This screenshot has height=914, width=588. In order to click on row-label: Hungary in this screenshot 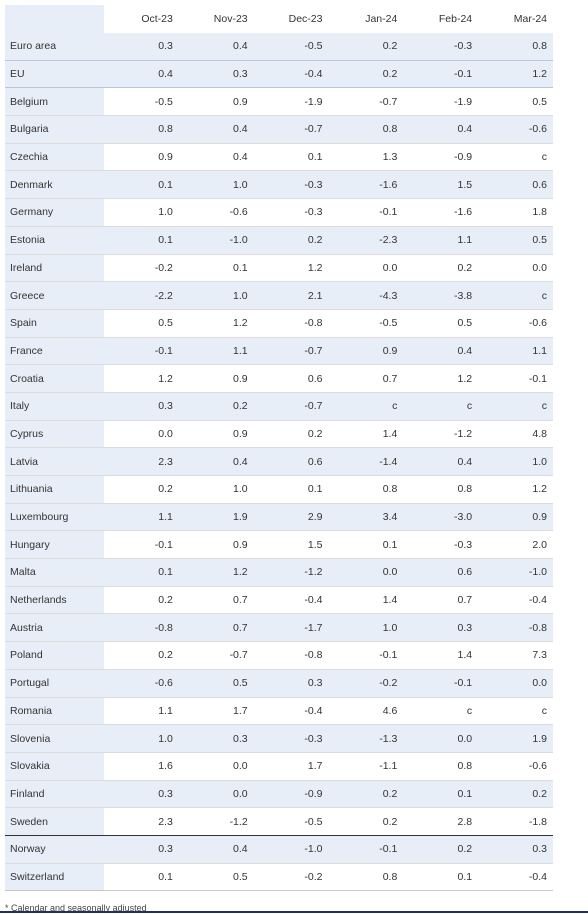, I will do `click(54, 545)`.